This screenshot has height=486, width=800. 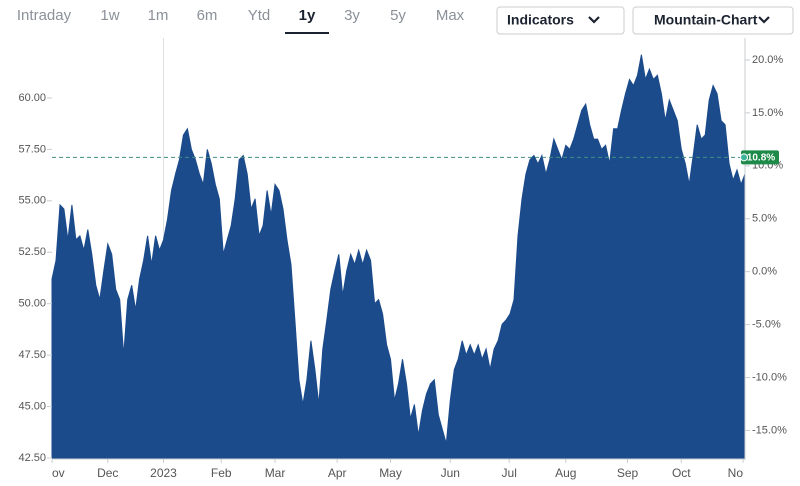 What do you see at coordinates (32, 149) in the screenshot?
I see `y-tick-label: 57.50` at bounding box center [32, 149].